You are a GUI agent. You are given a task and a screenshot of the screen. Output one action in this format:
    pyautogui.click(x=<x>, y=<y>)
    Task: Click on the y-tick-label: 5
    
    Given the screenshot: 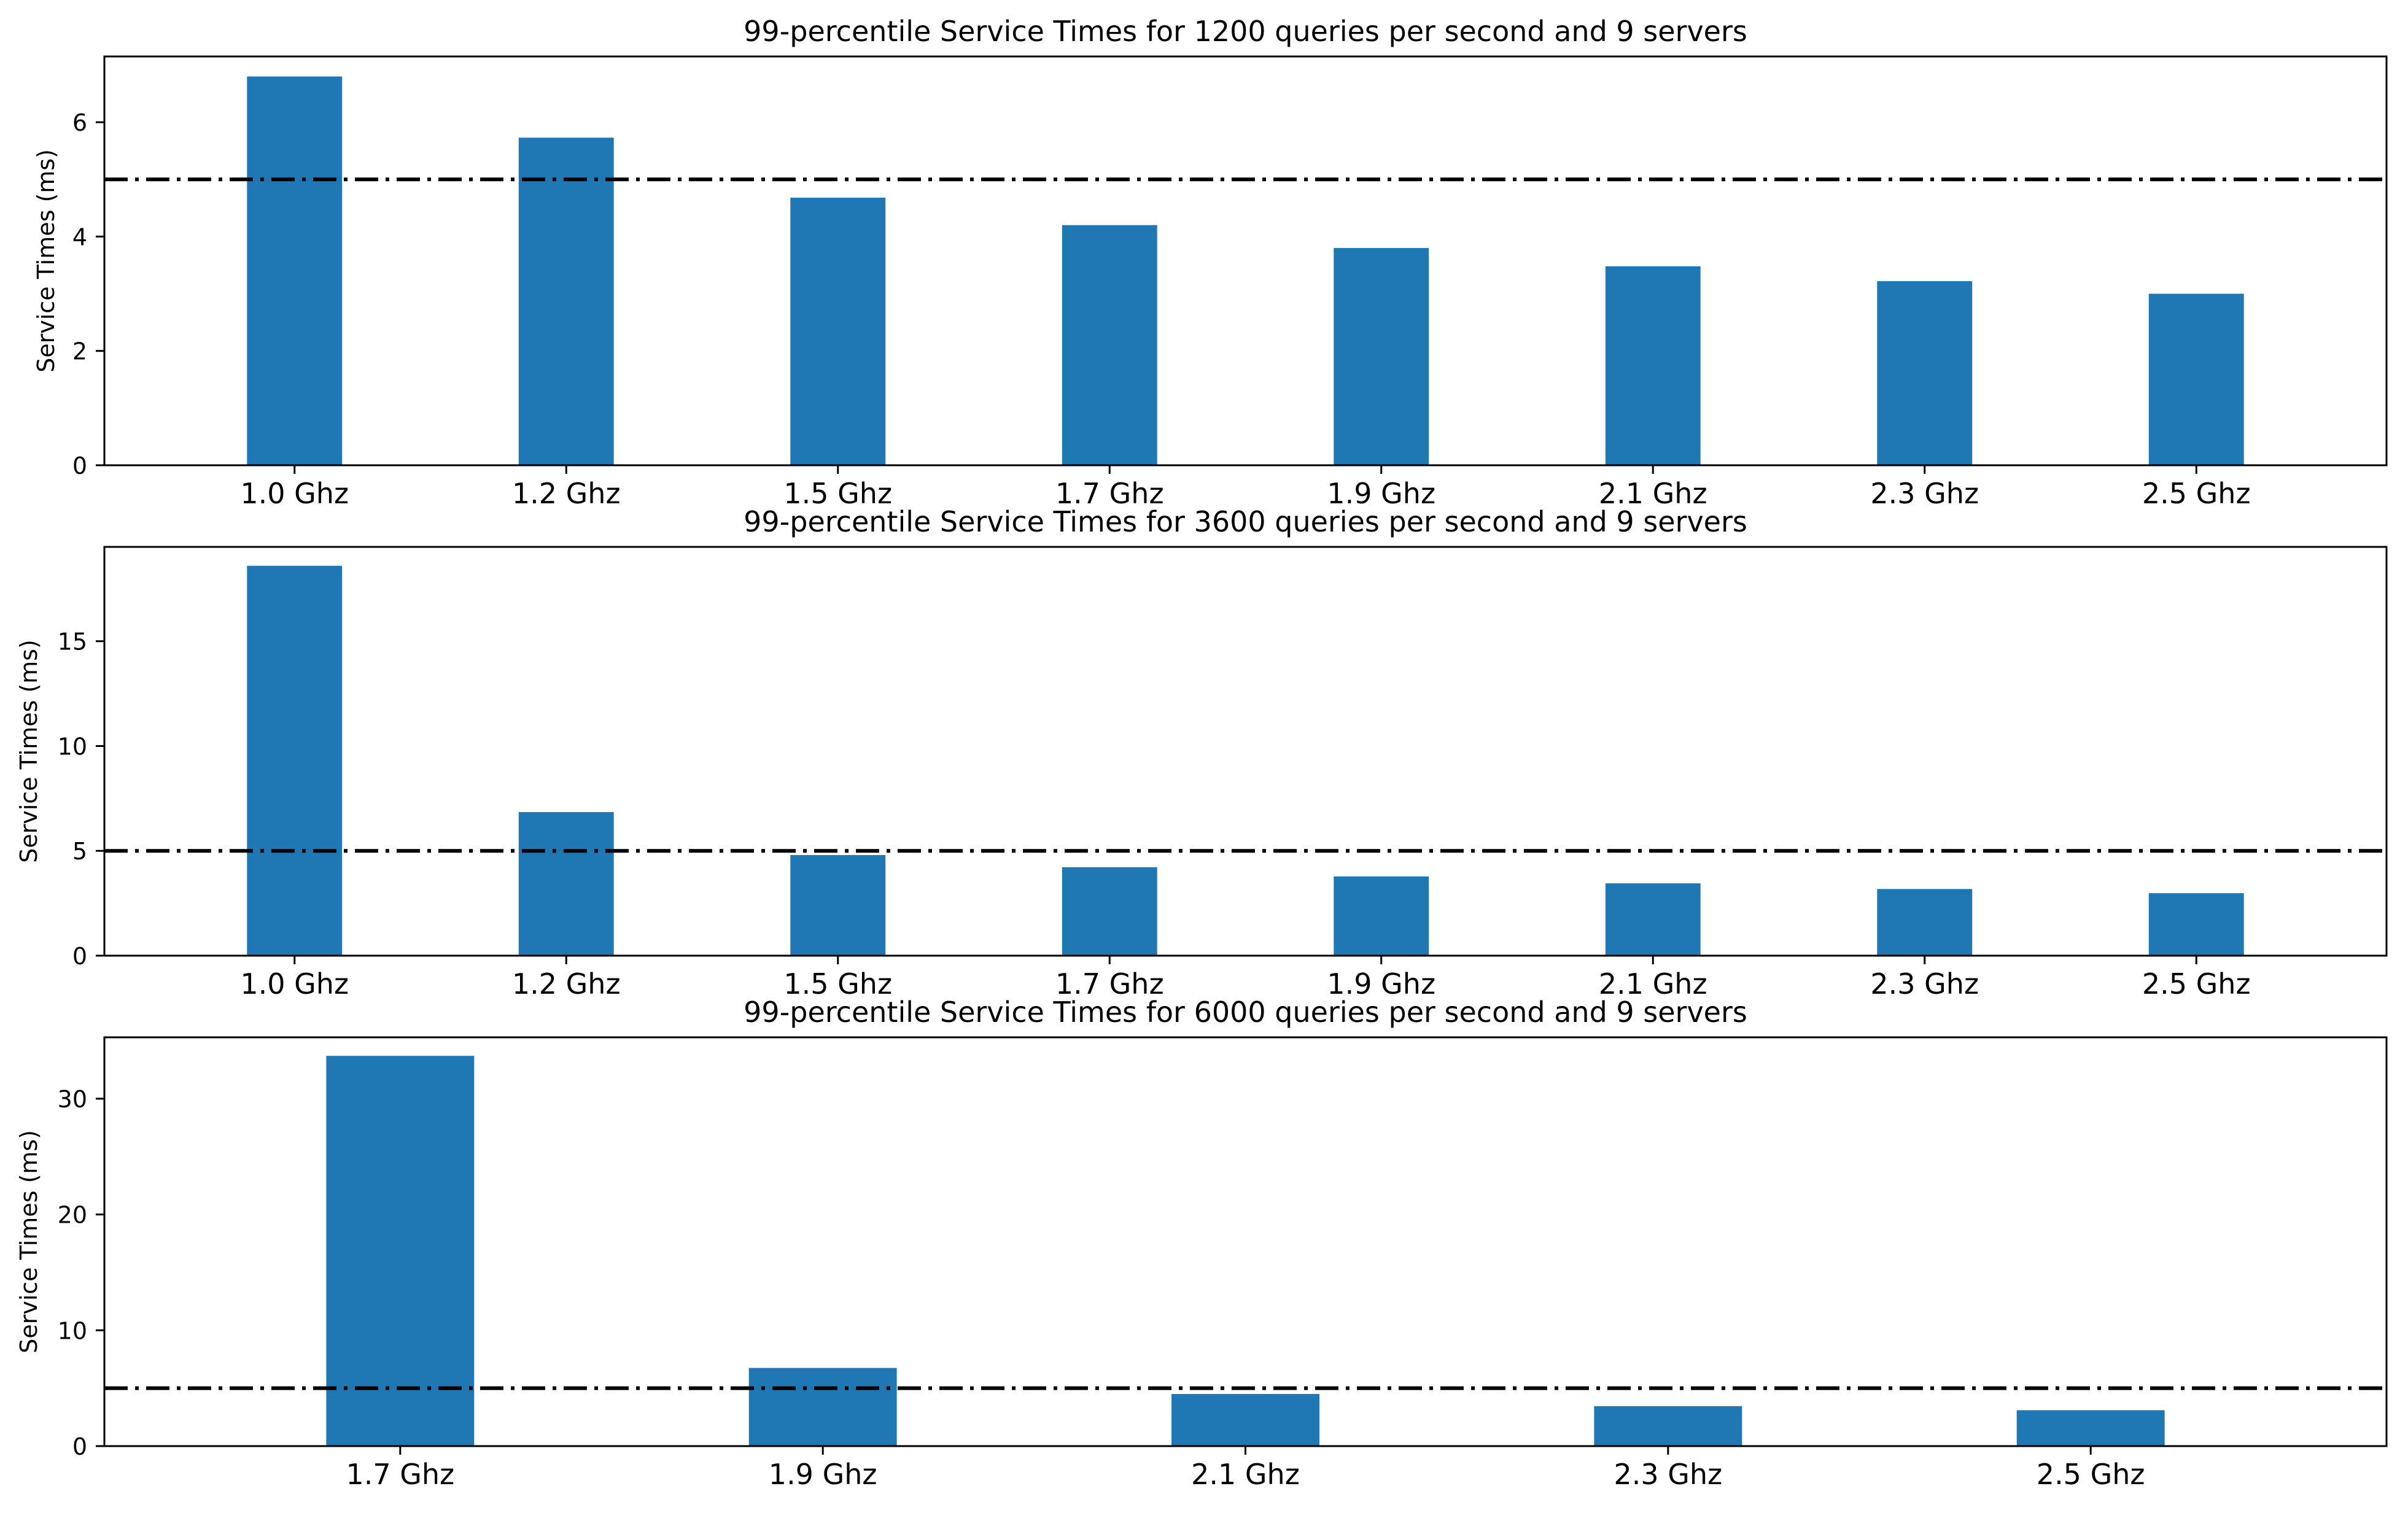 What is the action you would take?
    pyautogui.click(x=79, y=851)
    